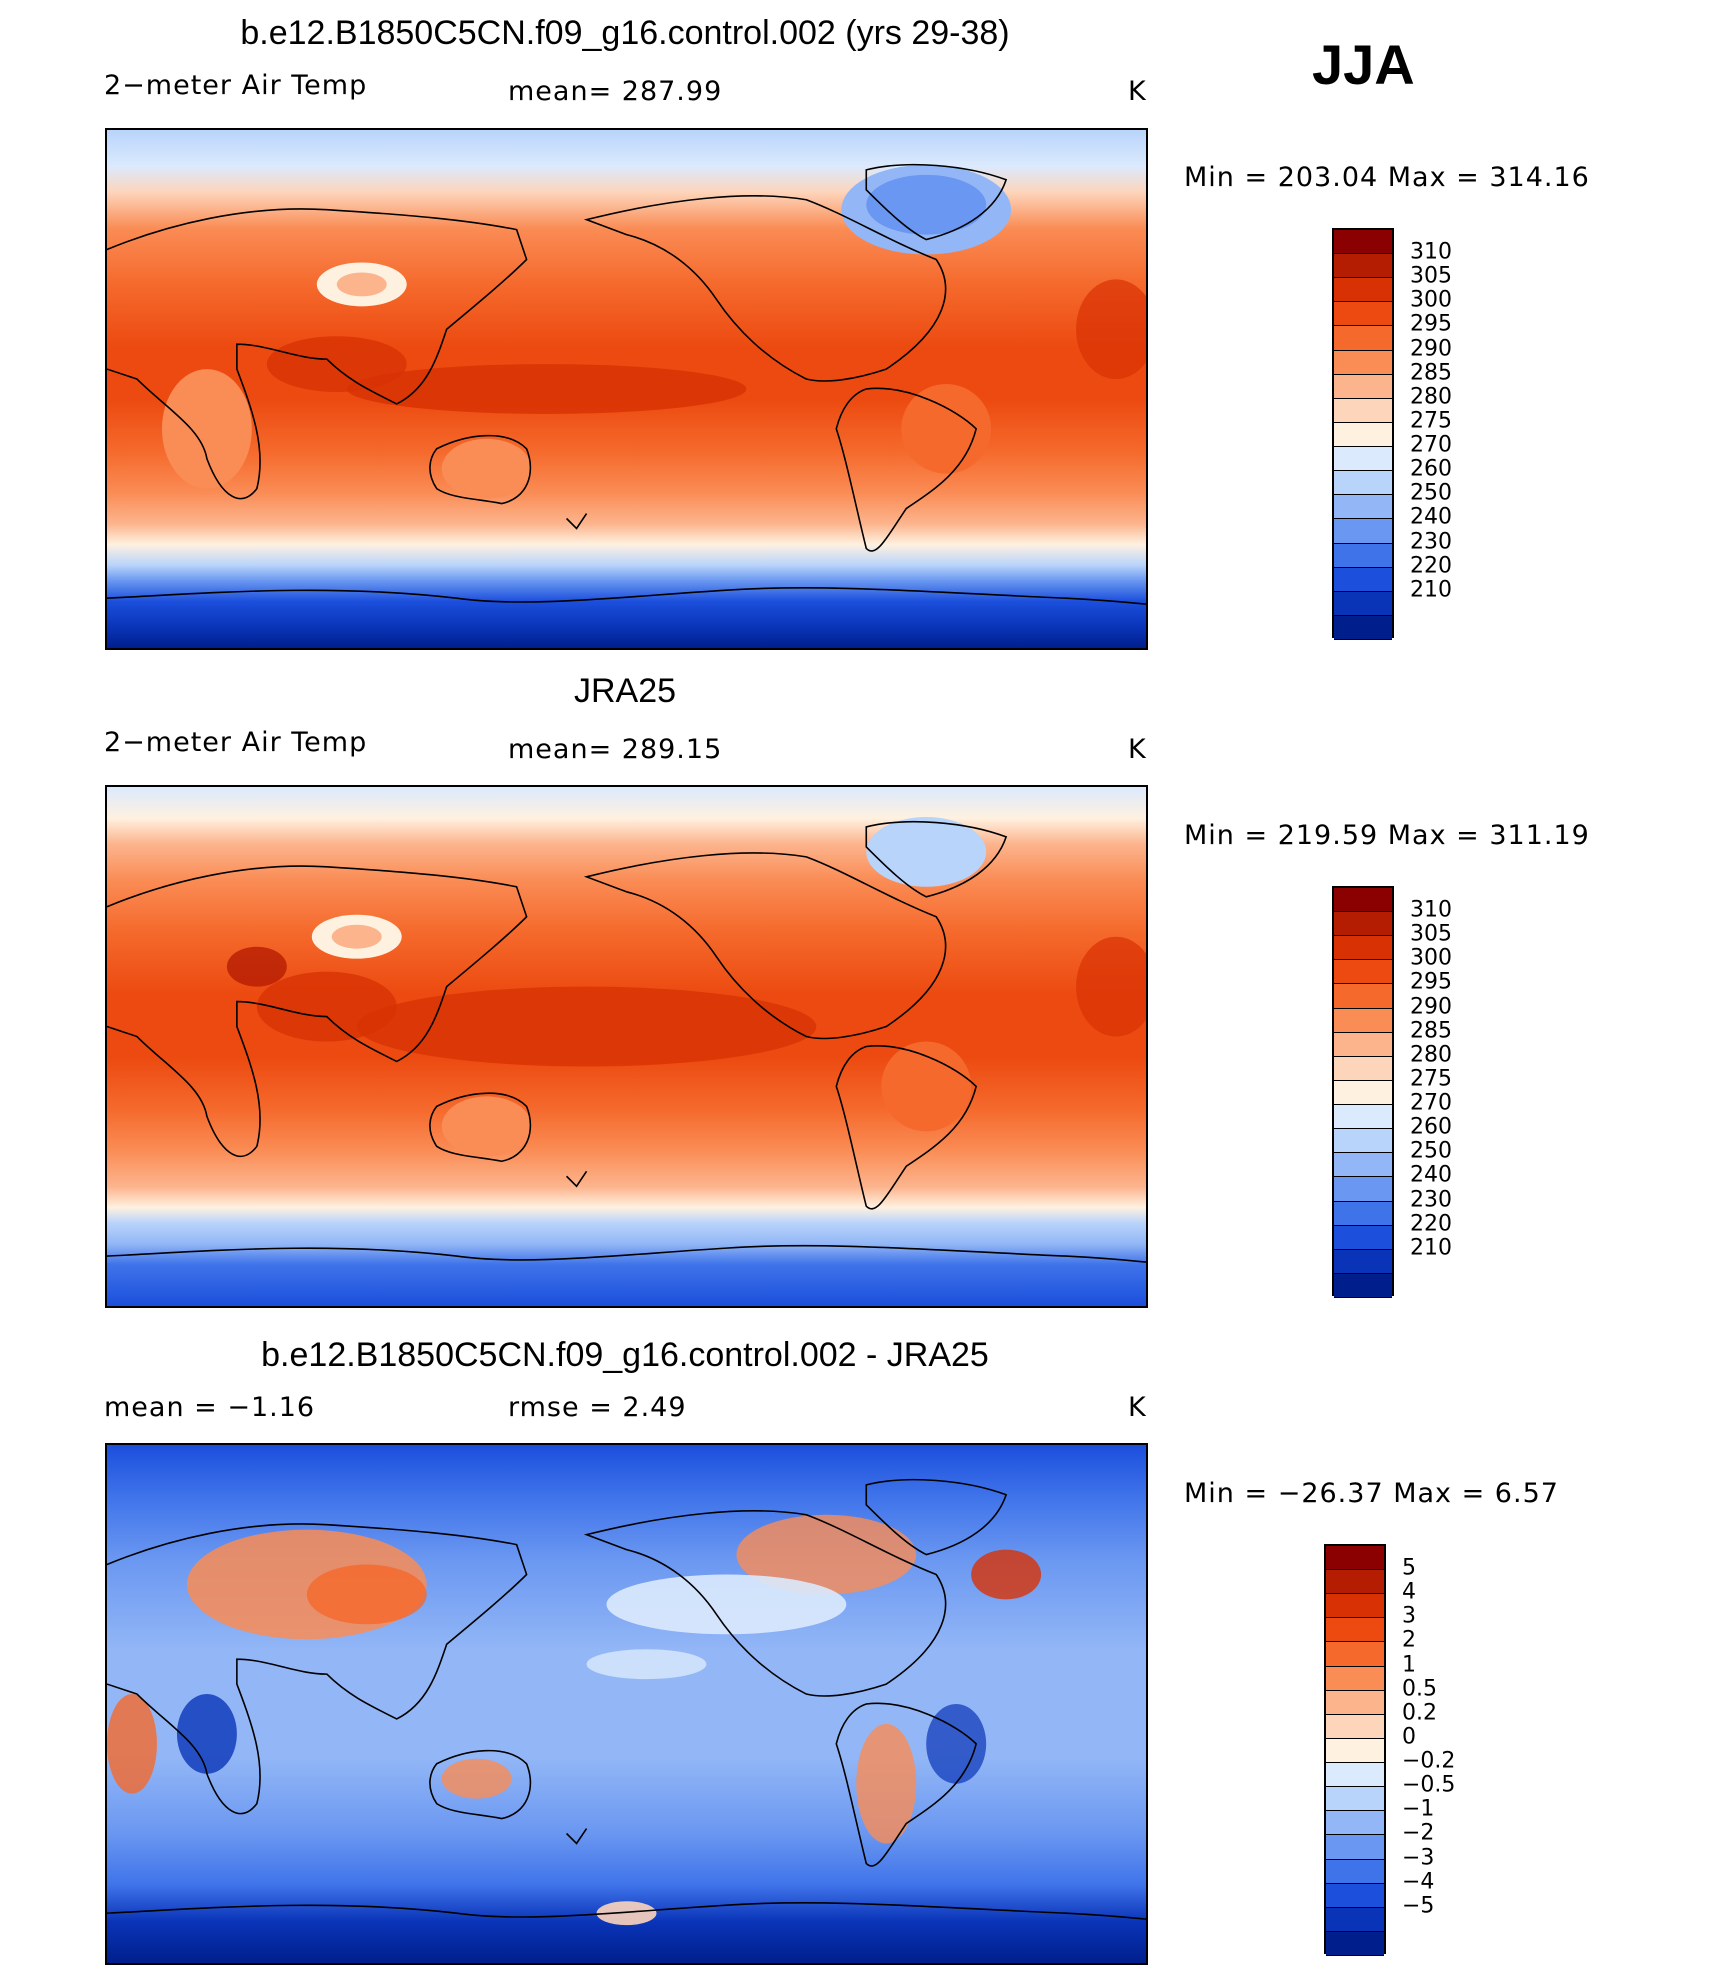  Describe the element at coordinates (1431, 1007) in the screenshot. I see `legend-label: 290` at that location.